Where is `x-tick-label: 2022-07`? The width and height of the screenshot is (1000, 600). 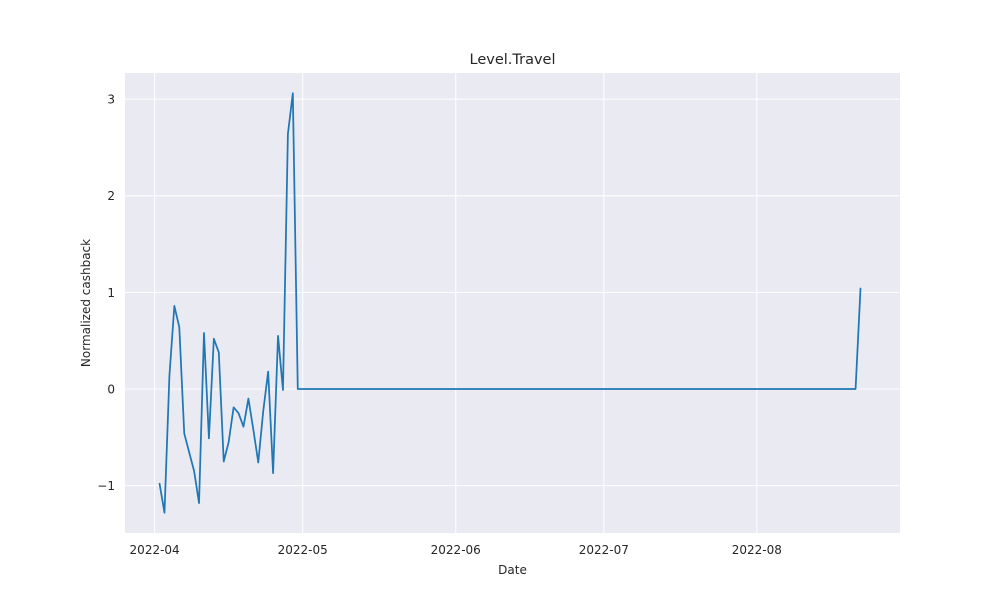 x-tick-label: 2022-07 is located at coordinates (604, 550).